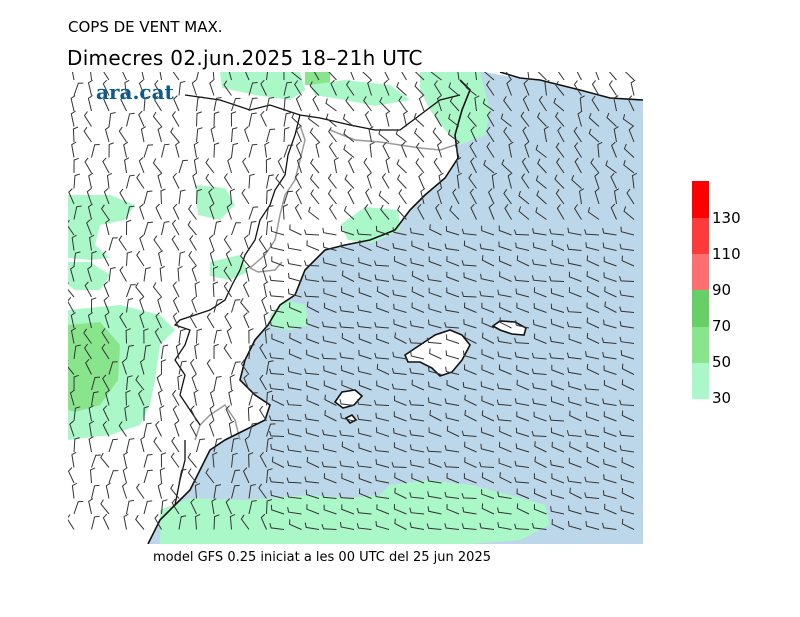 The height and width of the screenshot is (617, 800). What do you see at coordinates (392, 140) in the screenshot?
I see `border-line` at bounding box center [392, 140].